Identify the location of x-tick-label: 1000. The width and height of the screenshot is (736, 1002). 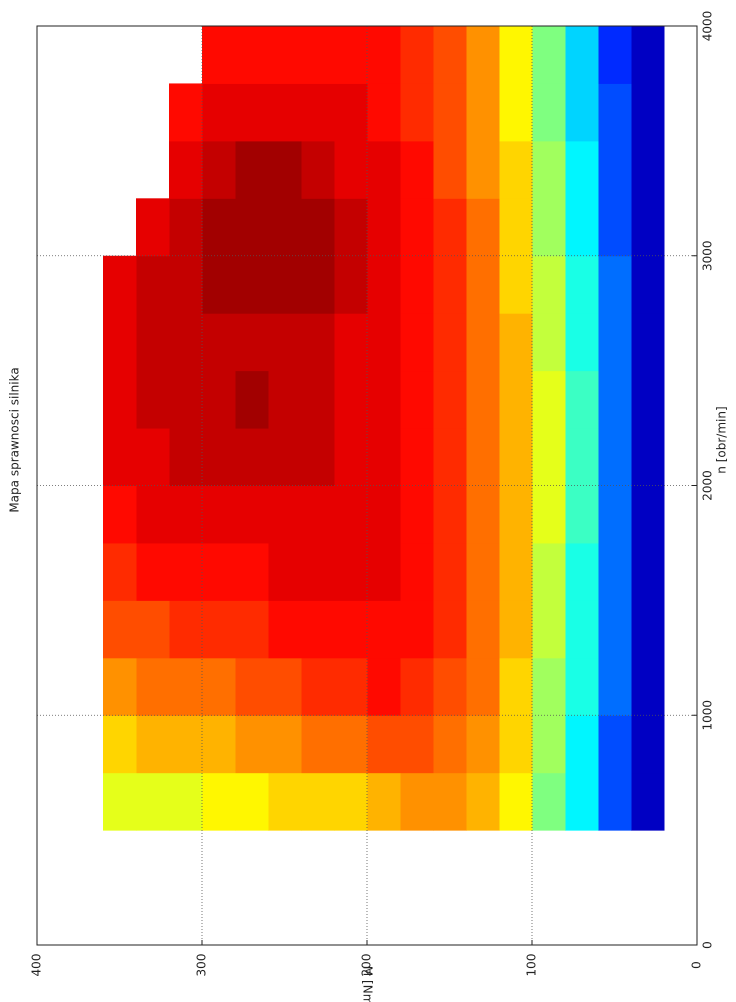
(708, 715).